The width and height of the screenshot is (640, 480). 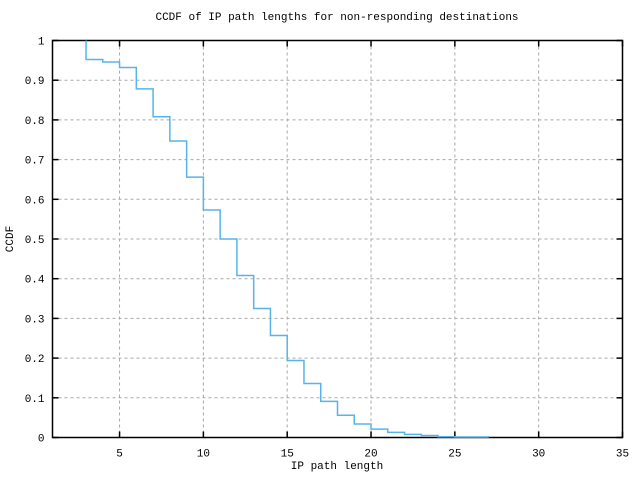 I want to click on x-tick-label: 10, so click(x=203, y=455).